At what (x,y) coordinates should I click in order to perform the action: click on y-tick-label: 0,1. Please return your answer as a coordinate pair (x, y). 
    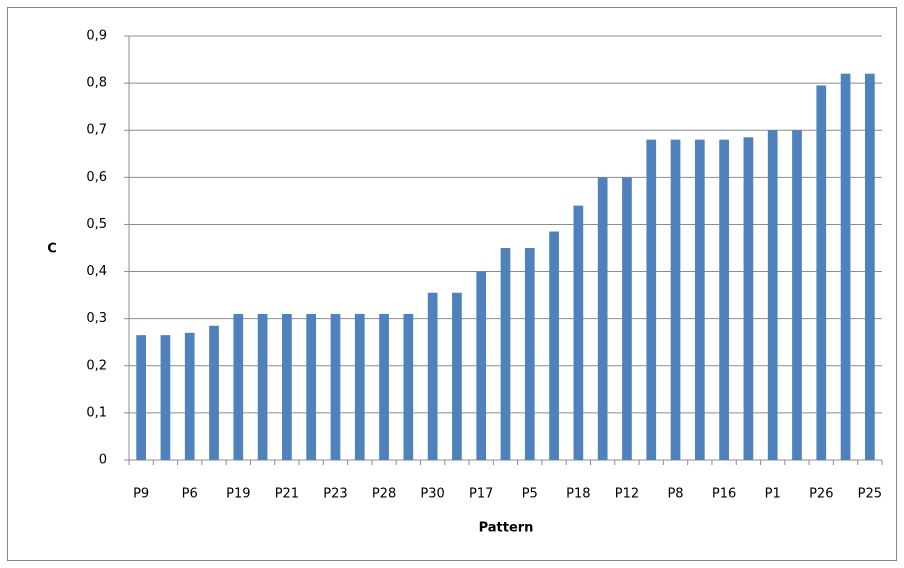
    Looking at the image, I should click on (96, 412).